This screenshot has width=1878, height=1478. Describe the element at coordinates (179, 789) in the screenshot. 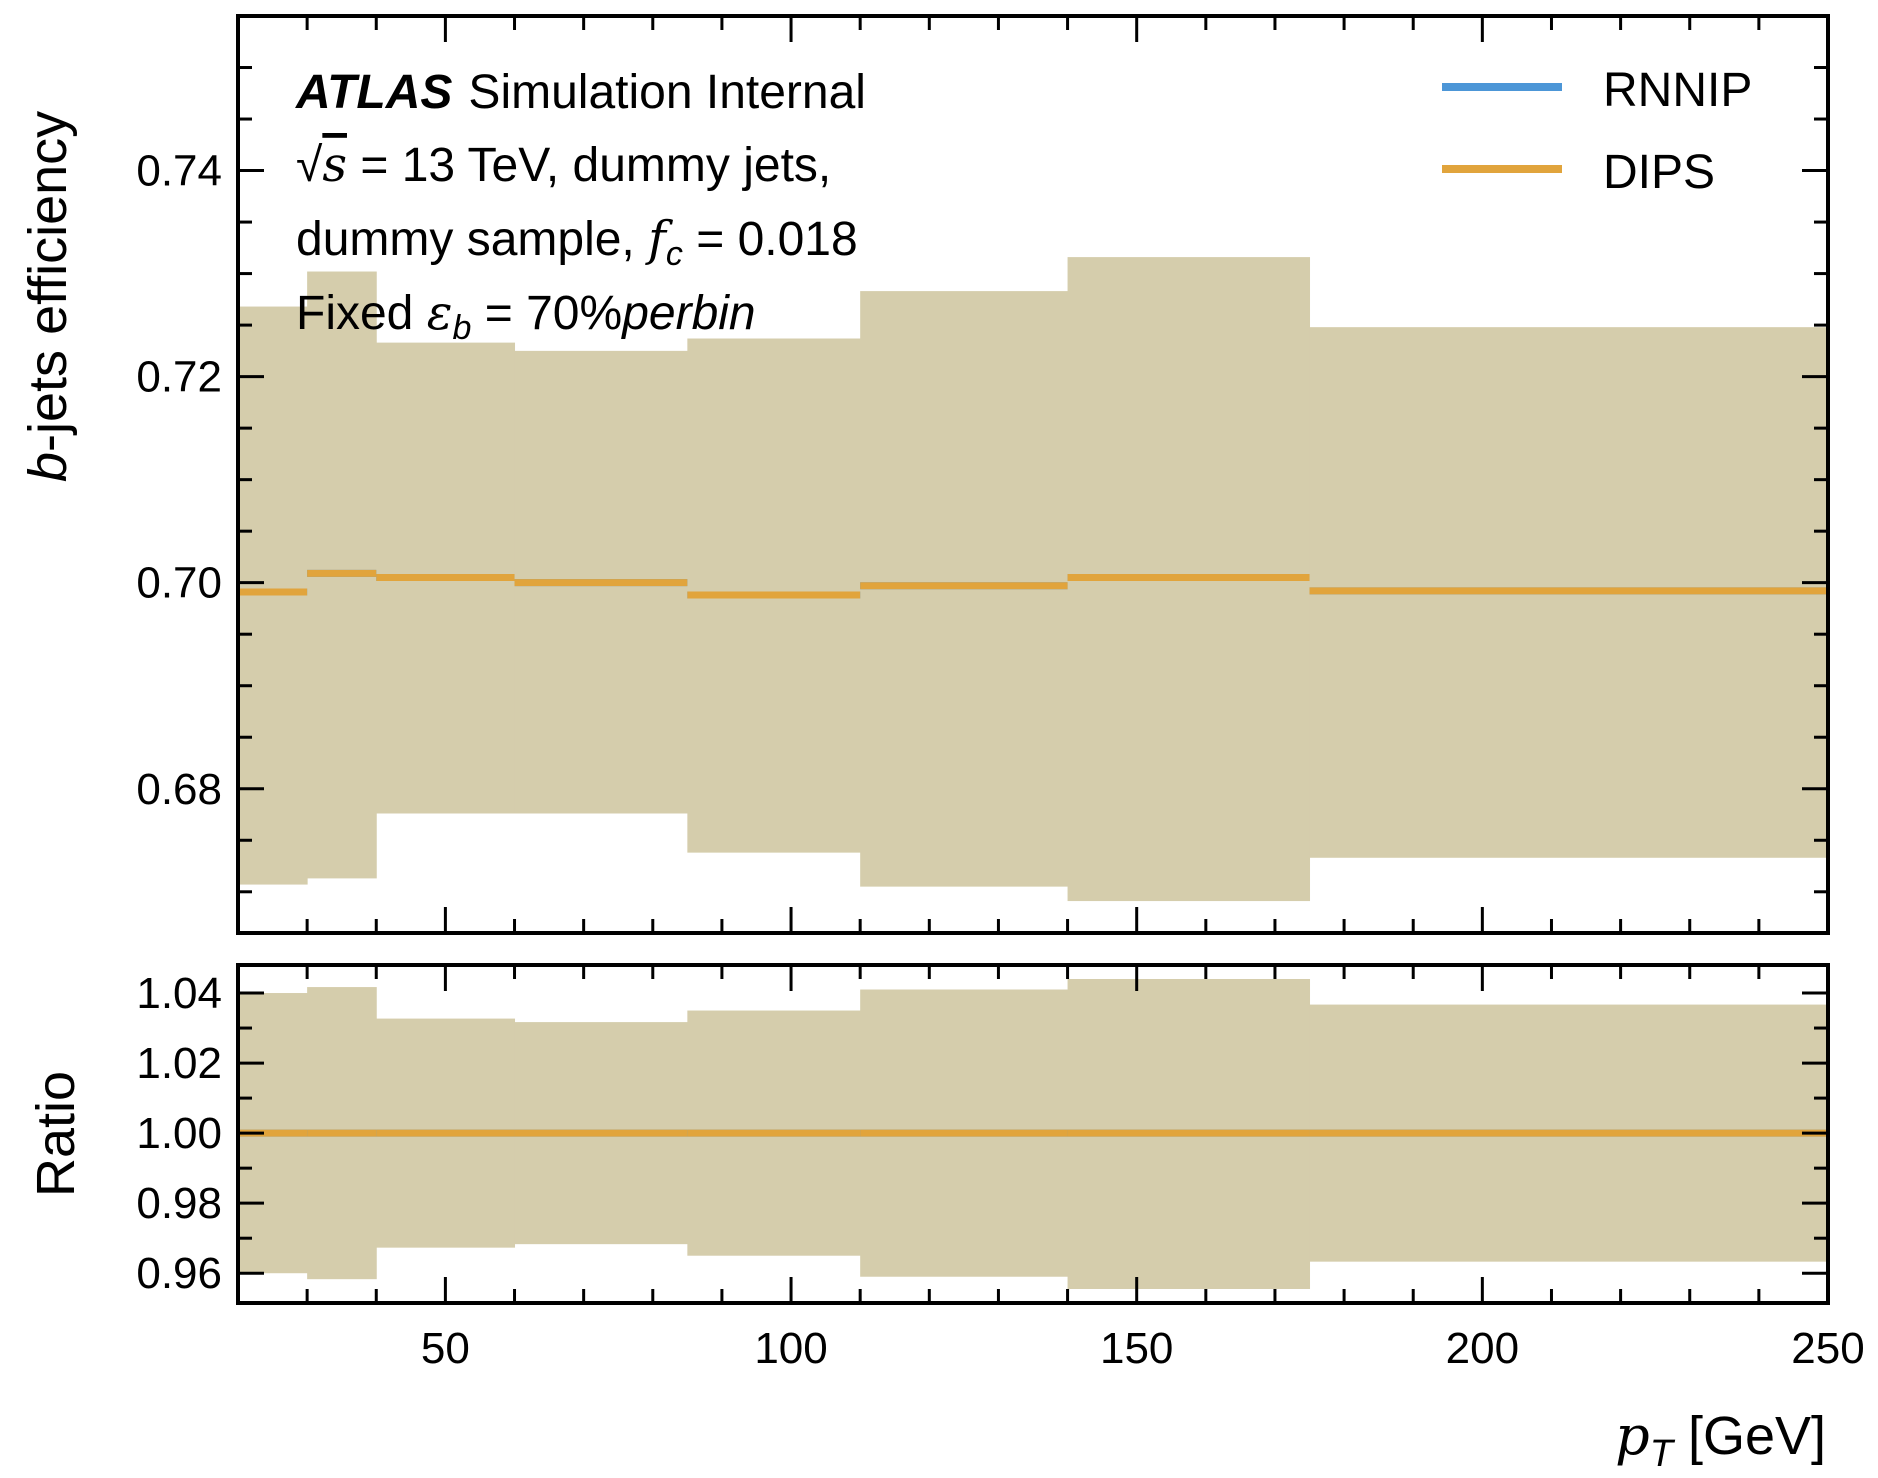

I see `y-tick-label: 0.68` at that location.